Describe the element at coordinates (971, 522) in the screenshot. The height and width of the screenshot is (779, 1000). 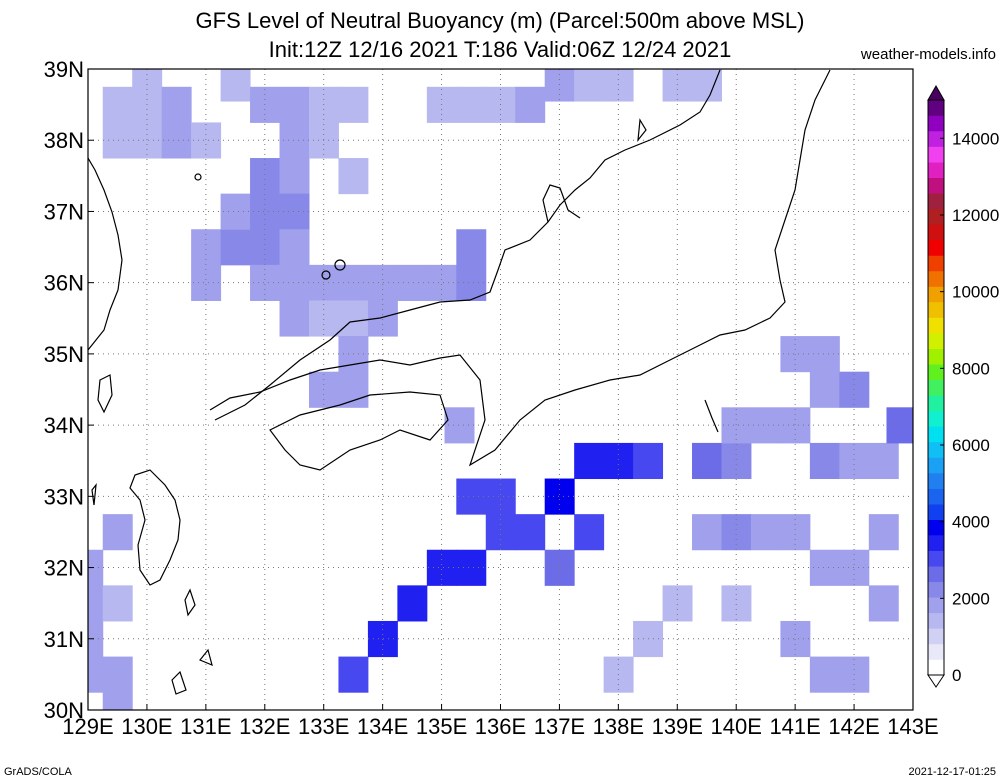
I see `colorbar-label: 4000` at that location.